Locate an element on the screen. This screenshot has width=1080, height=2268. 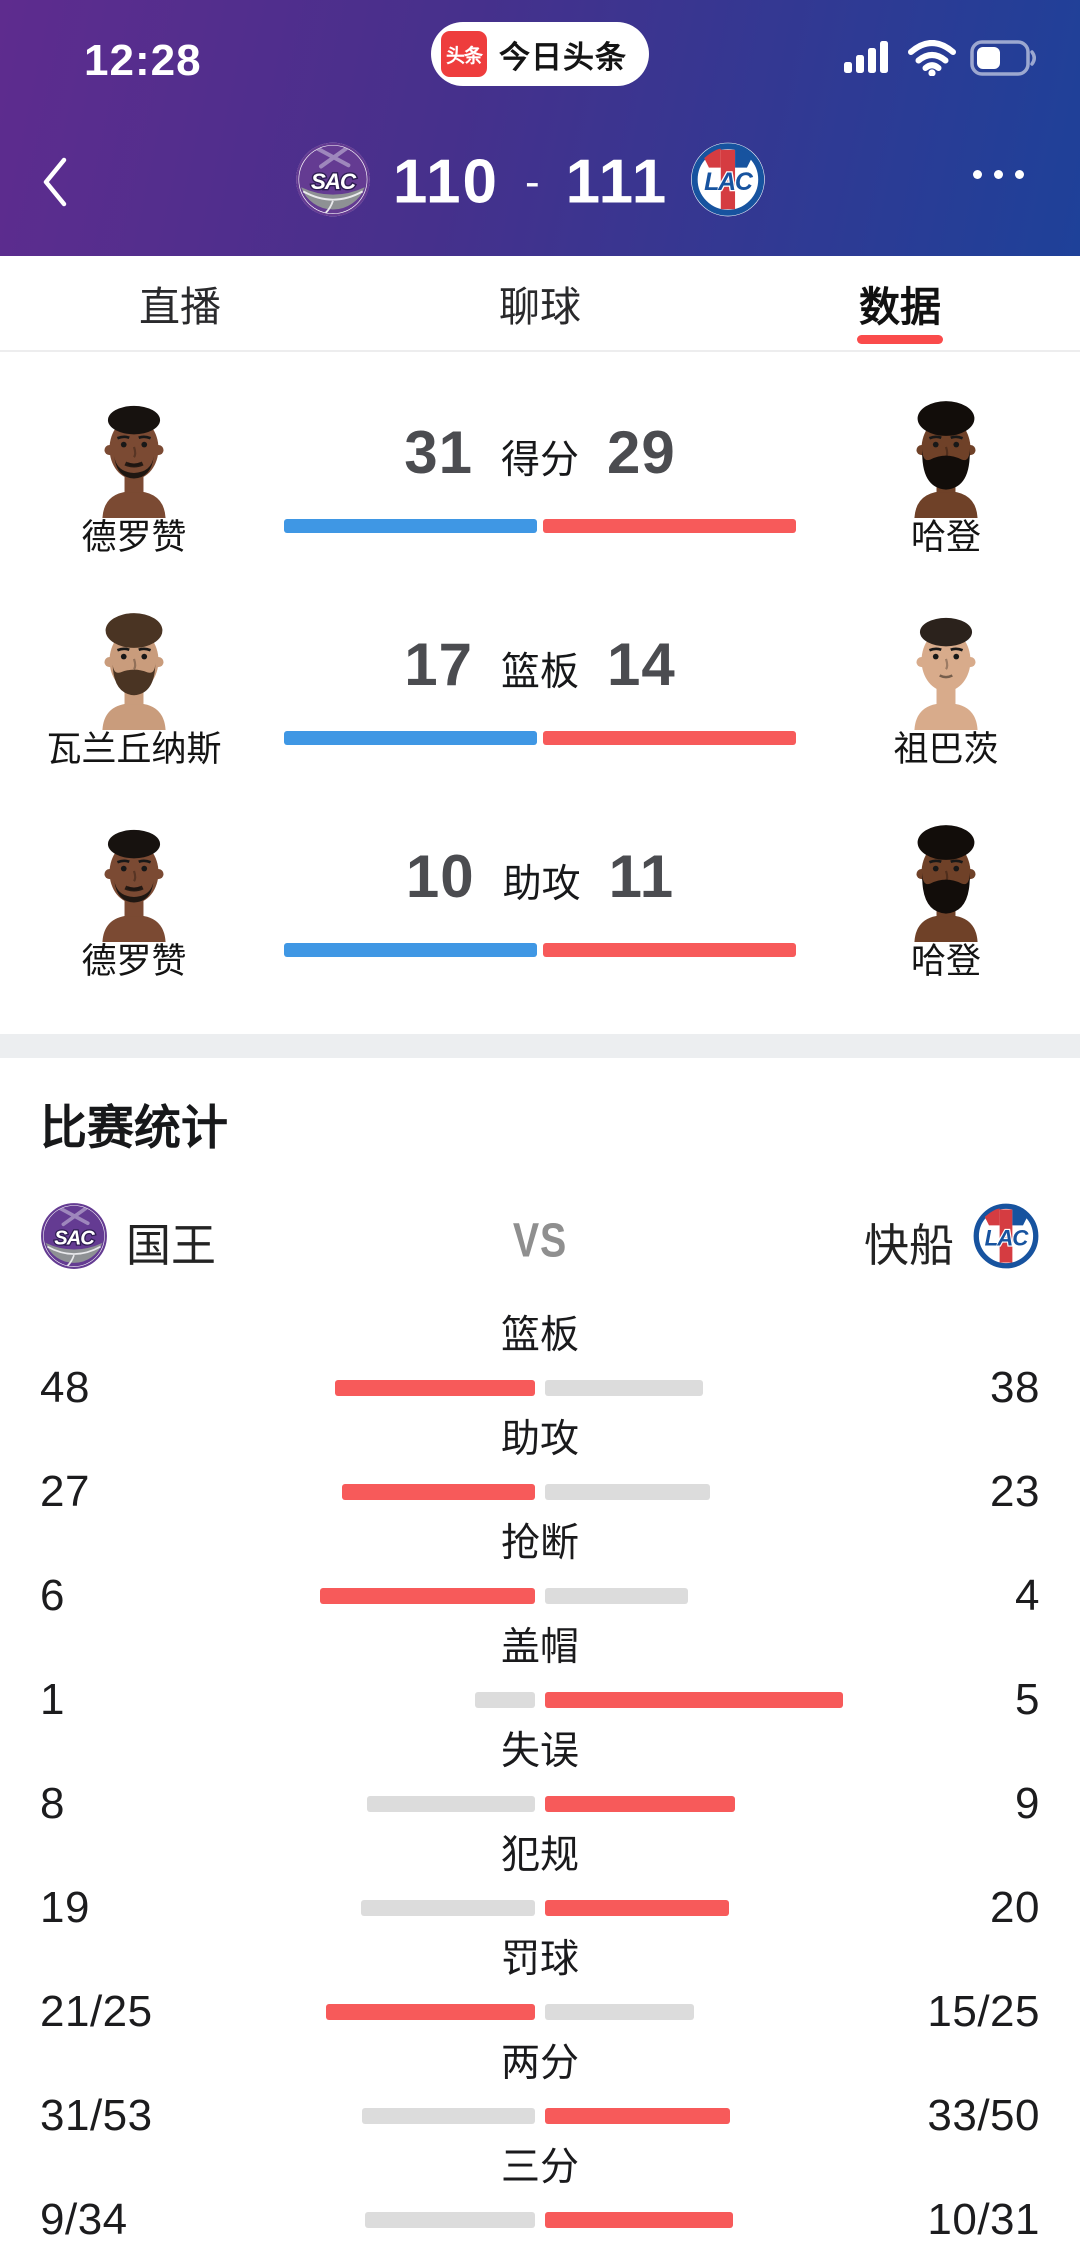
team-stat-row: 罚球 21/25 15/25 is located at coordinates (540, 1990).